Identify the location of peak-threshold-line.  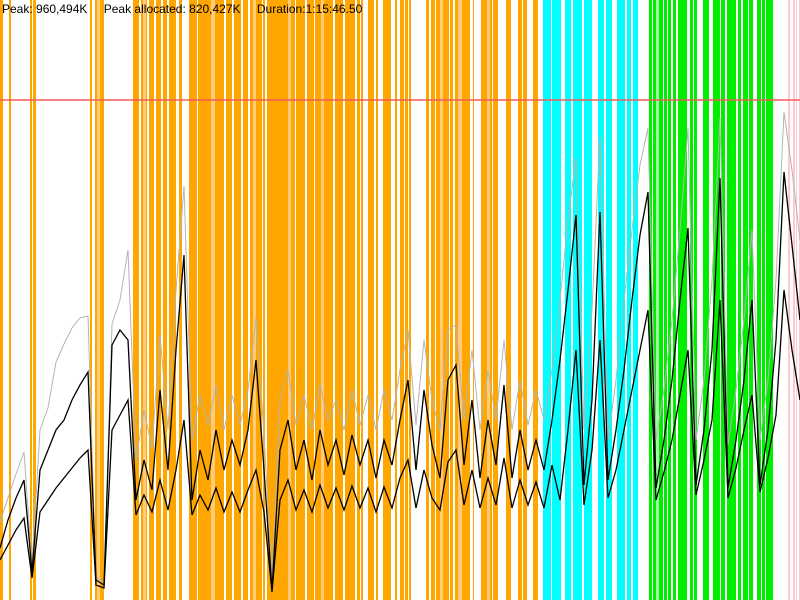
(400, 100).